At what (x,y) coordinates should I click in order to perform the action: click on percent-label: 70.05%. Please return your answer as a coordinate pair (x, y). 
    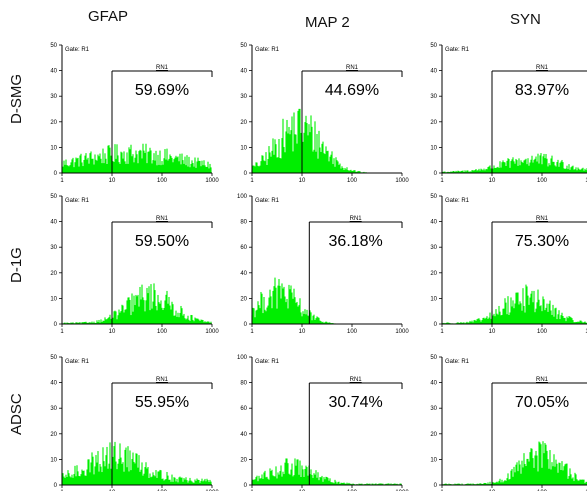
    Looking at the image, I should click on (542, 402).